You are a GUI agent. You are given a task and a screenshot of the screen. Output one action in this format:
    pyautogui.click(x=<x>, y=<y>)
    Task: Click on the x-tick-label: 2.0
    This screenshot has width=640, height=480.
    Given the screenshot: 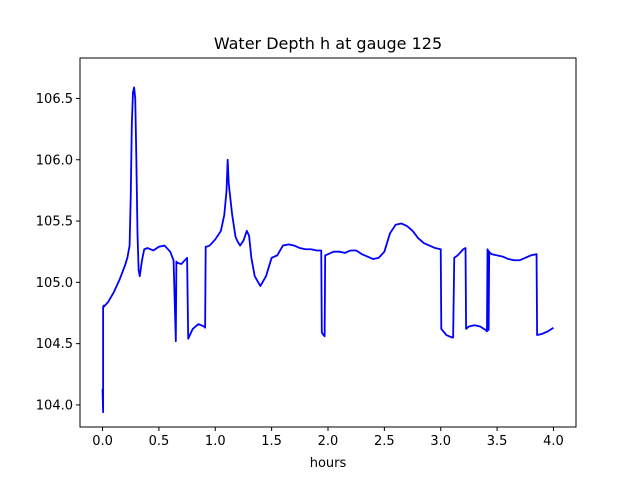 What is the action you would take?
    pyautogui.click(x=328, y=441)
    